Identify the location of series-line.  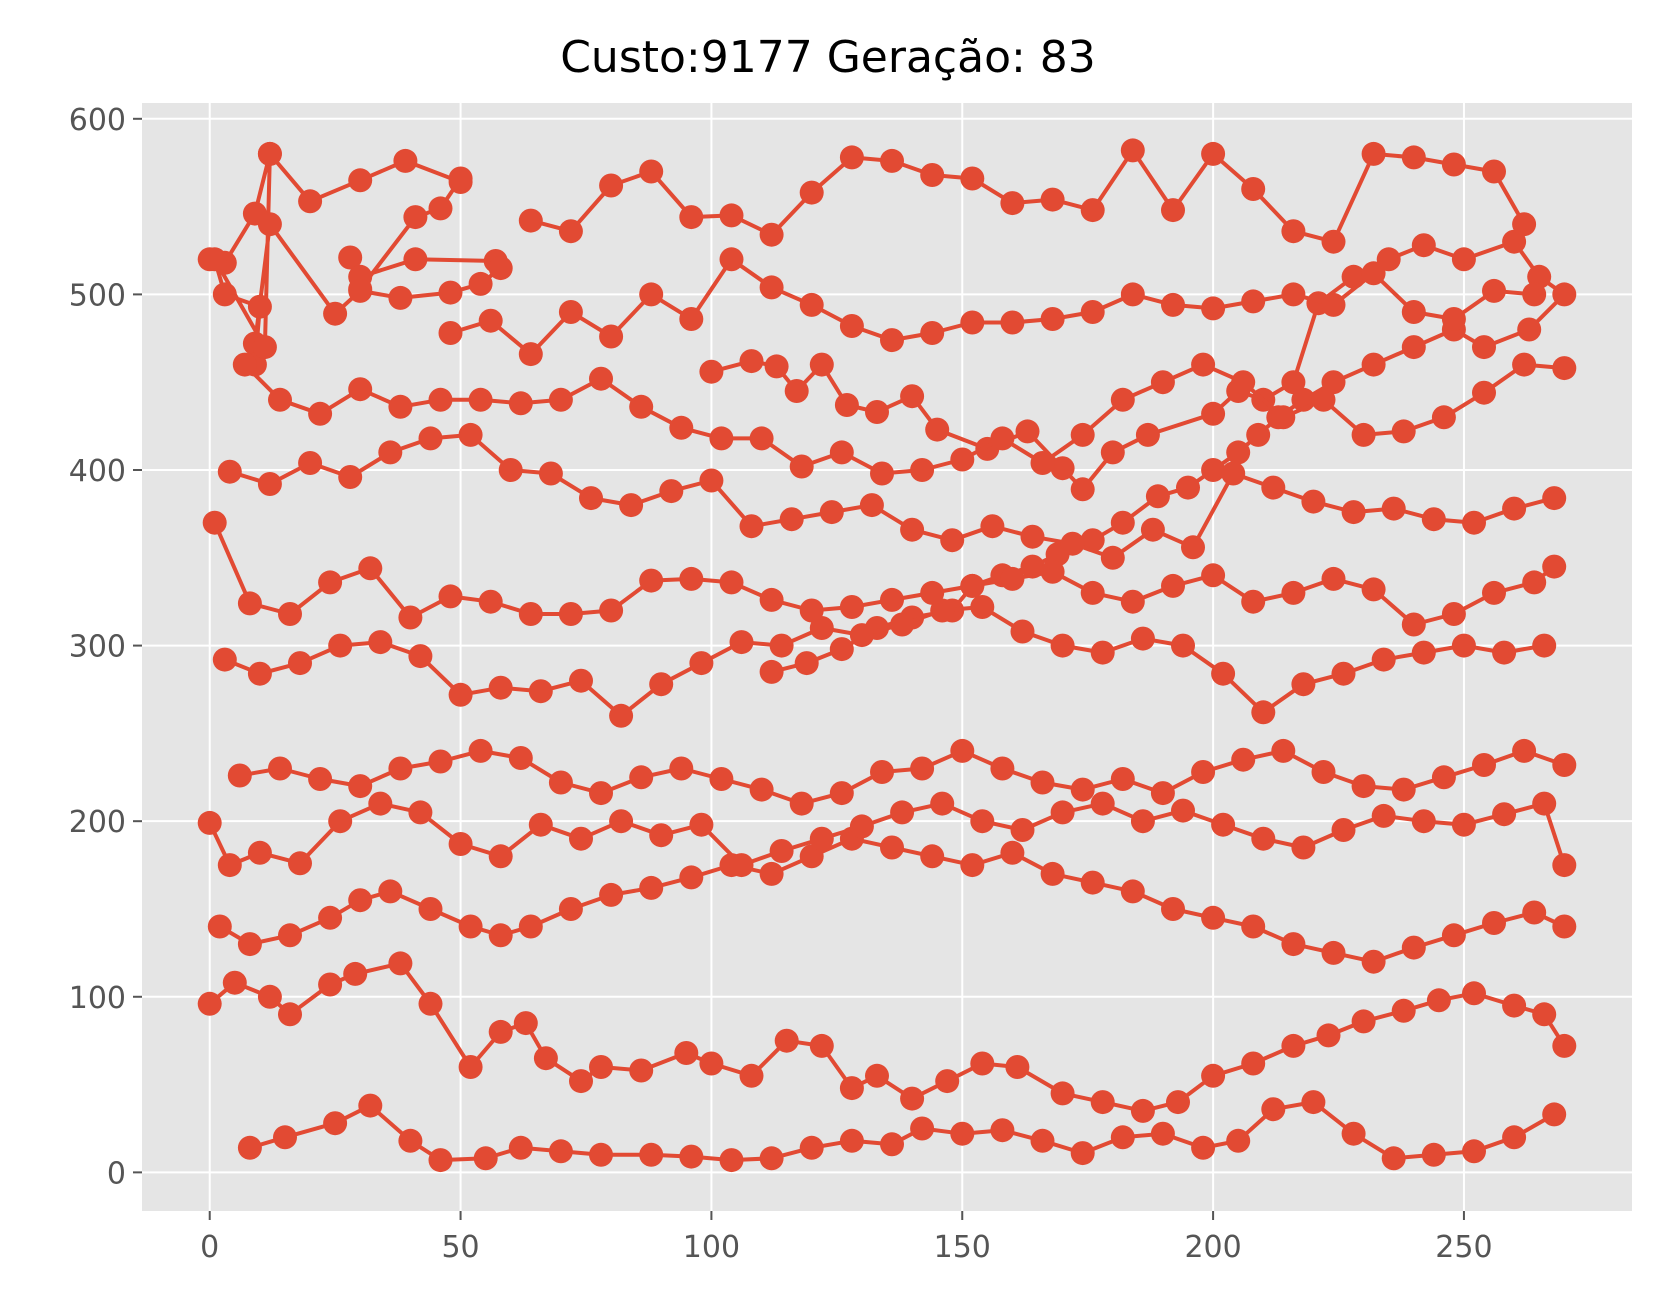
(892, 496).